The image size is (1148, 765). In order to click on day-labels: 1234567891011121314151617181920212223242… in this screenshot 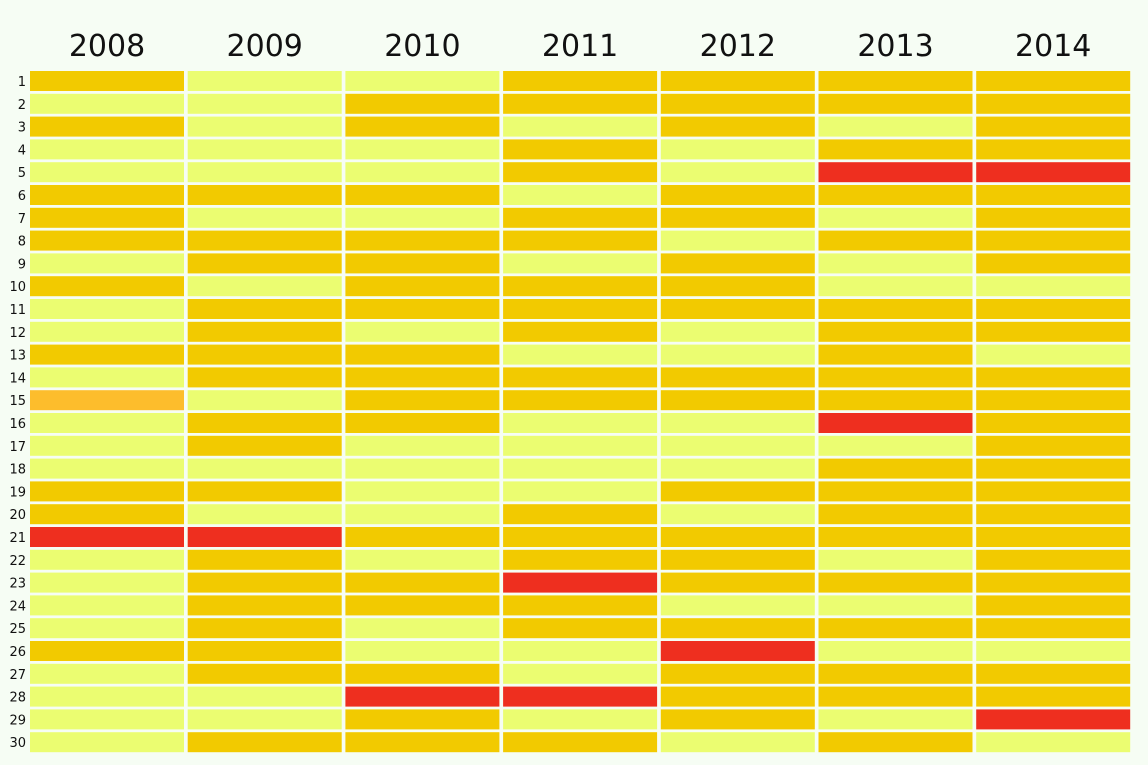, I will do `click(17, 413)`.